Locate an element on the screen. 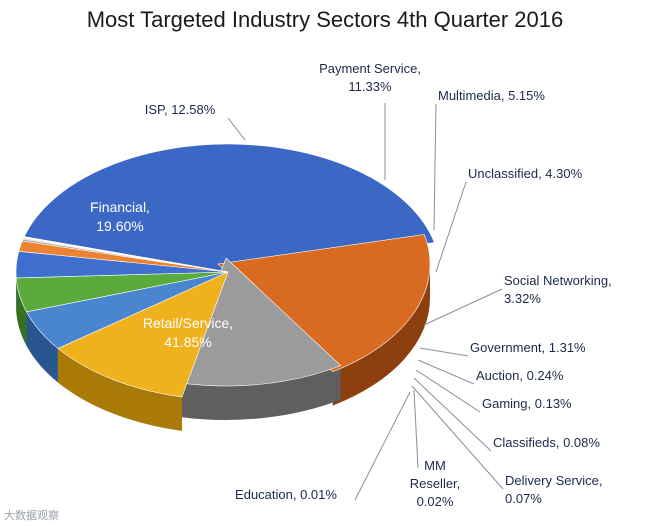  label-education-line: Education, 0.01% is located at coordinates (286, 494).